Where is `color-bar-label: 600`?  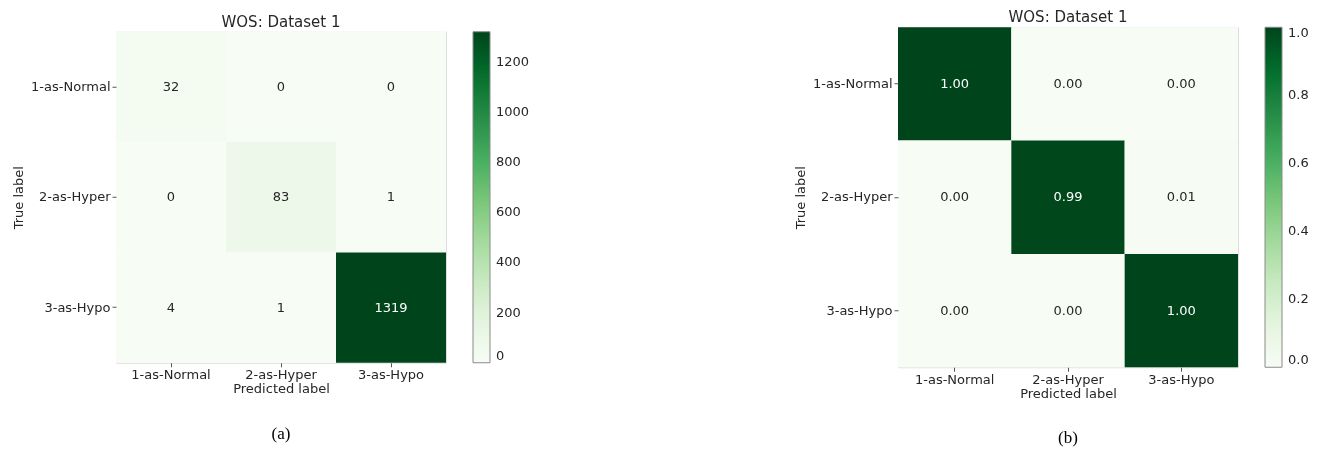 color-bar-label: 600 is located at coordinates (508, 212).